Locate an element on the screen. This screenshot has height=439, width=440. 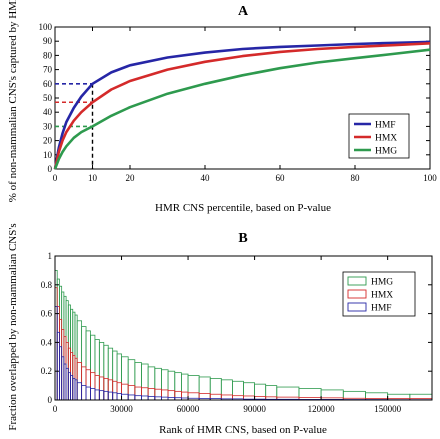
panel-b-y-tick-label: 1 is located at coordinates (50, 256).